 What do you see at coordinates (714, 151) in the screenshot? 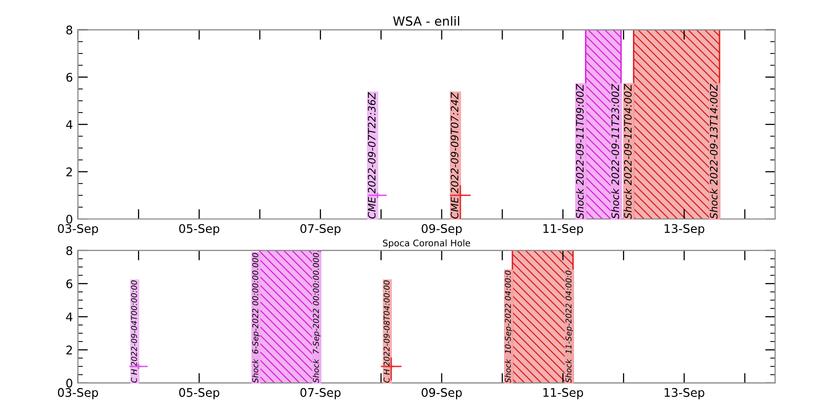
I see `ref-line-label: Shock 2022-09-13T14:00Z` at bounding box center [714, 151].